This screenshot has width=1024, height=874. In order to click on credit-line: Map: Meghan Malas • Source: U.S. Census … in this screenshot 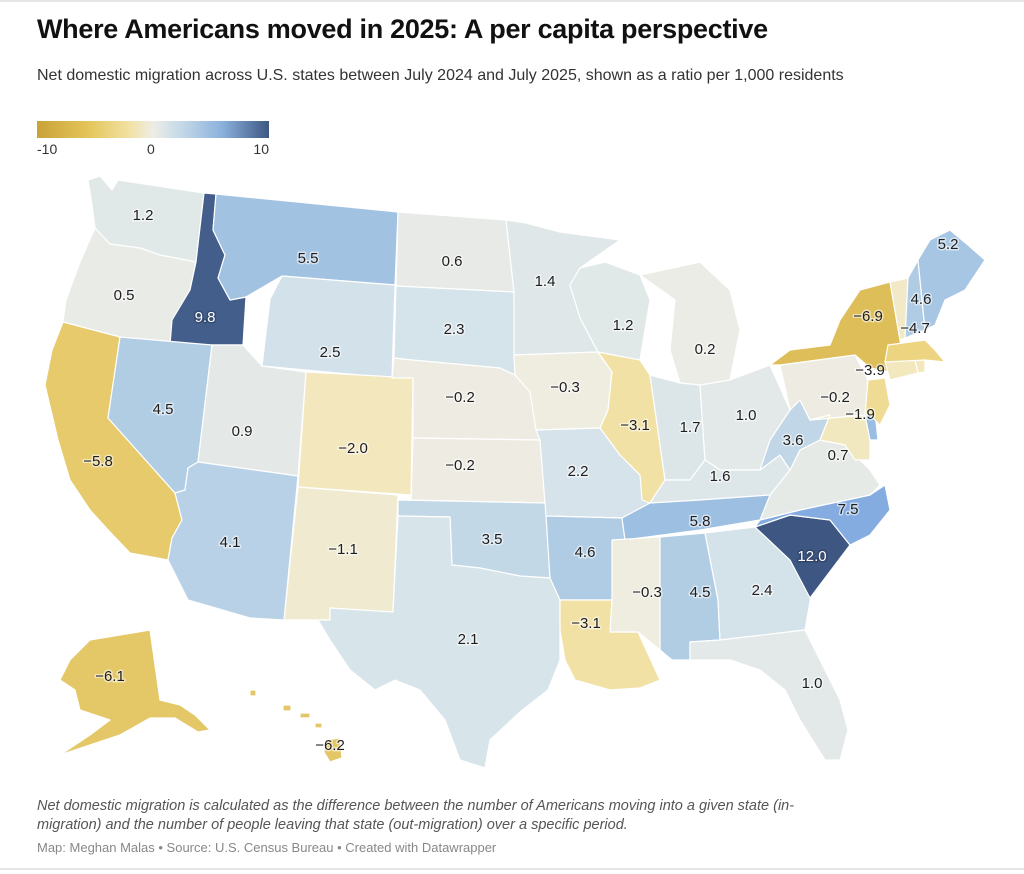, I will do `click(267, 847)`.